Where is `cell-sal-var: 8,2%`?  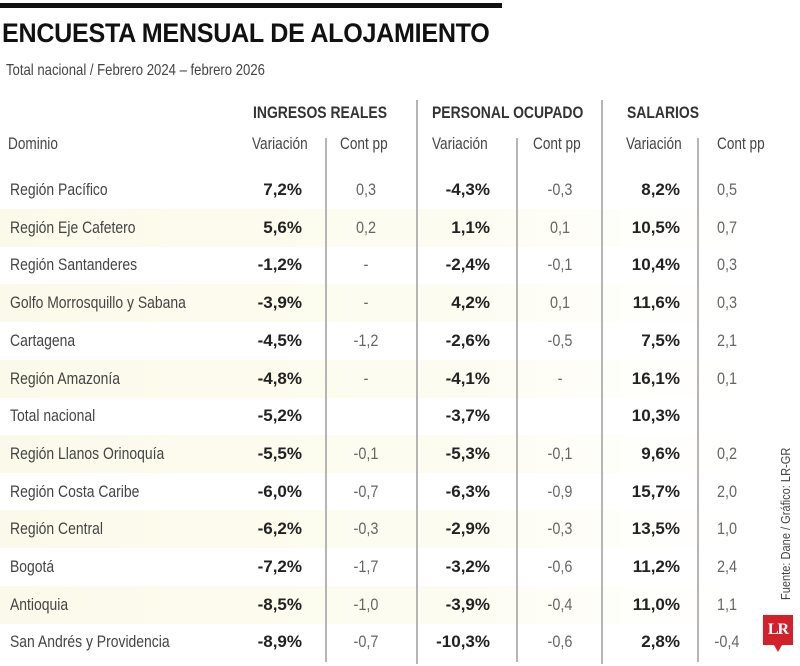 cell-sal-var: 8,2% is located at coordinates (660, 189).